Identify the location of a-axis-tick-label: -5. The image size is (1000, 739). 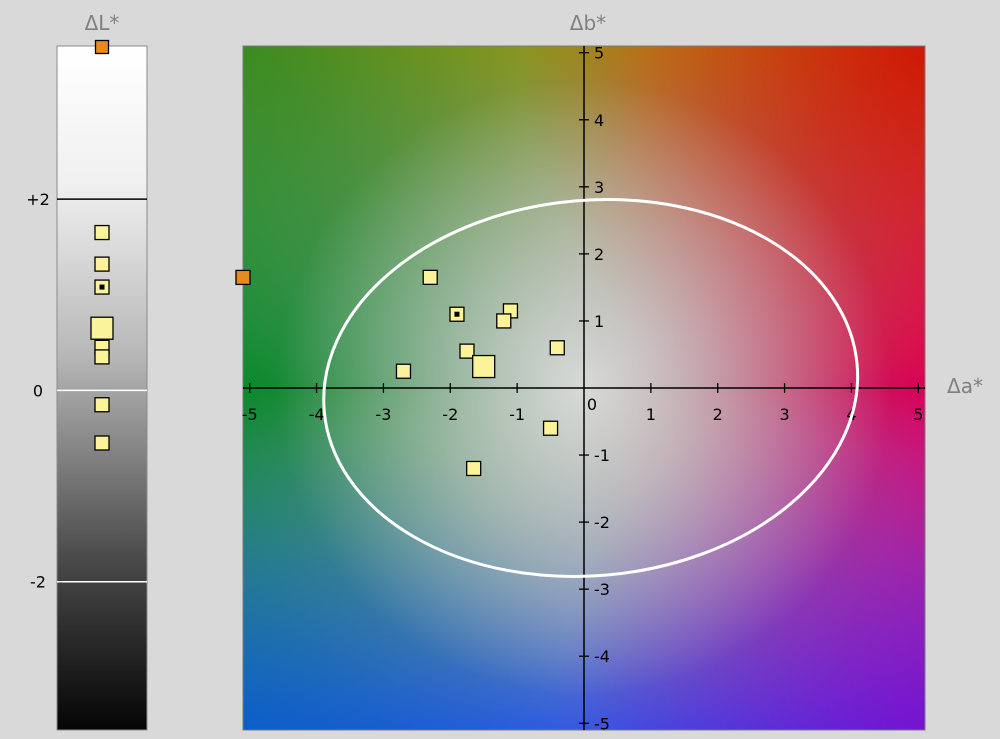
(250, 414).